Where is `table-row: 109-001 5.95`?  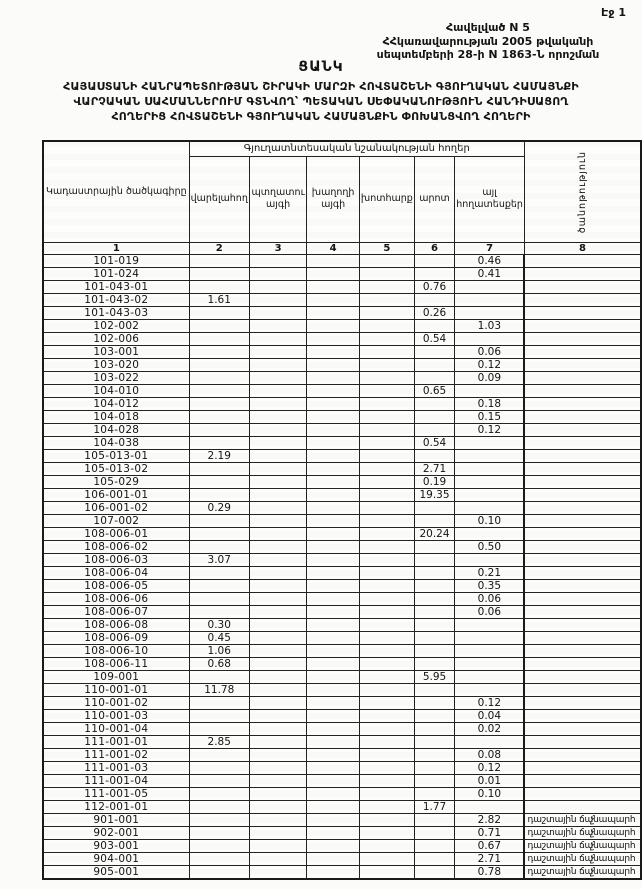
table-row: 109-001 5.95 is located at coordinates (342, 676).